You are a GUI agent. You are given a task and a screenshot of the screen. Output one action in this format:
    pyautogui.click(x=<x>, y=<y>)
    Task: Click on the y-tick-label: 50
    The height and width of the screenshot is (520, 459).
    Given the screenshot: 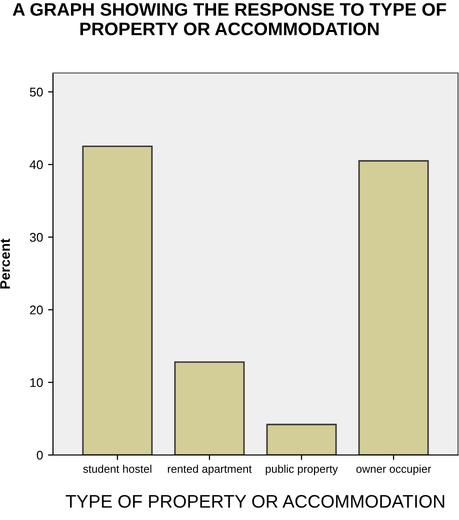 What is the action you would take?
    pyautogui.click(x=36, y=92)
    